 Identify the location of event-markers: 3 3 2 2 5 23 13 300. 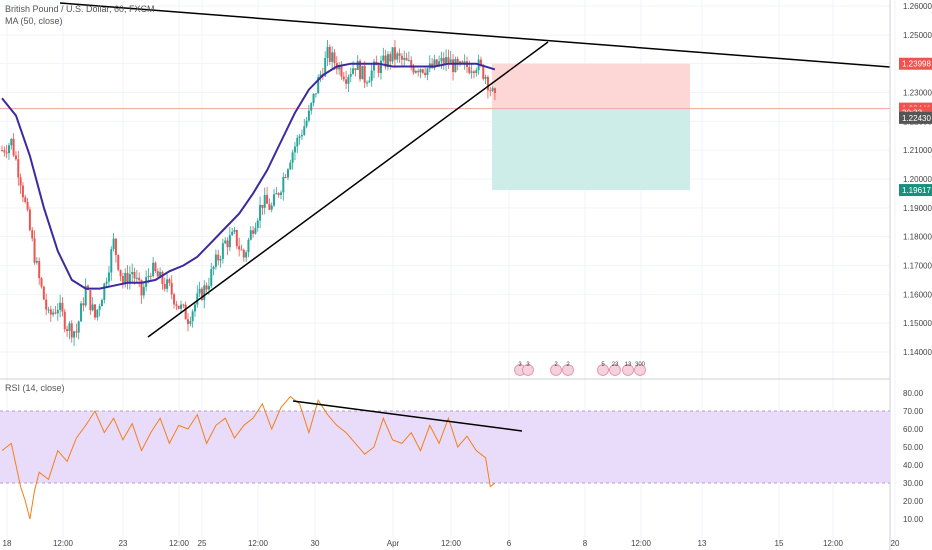
(580, 369).